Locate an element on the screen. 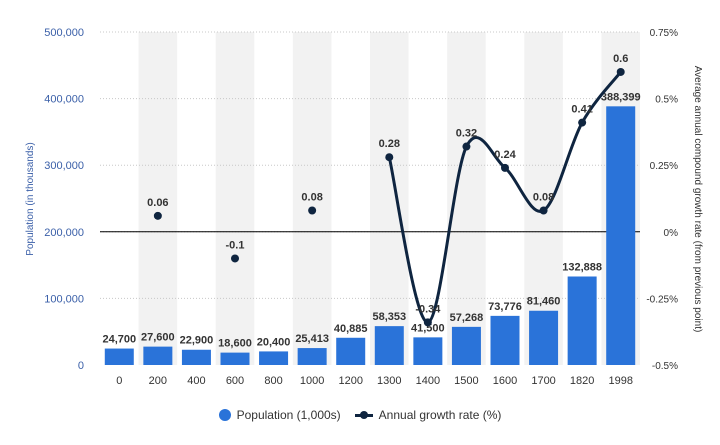  legend-population-label: Population (1,000s) is located at coordinates (288, 415).